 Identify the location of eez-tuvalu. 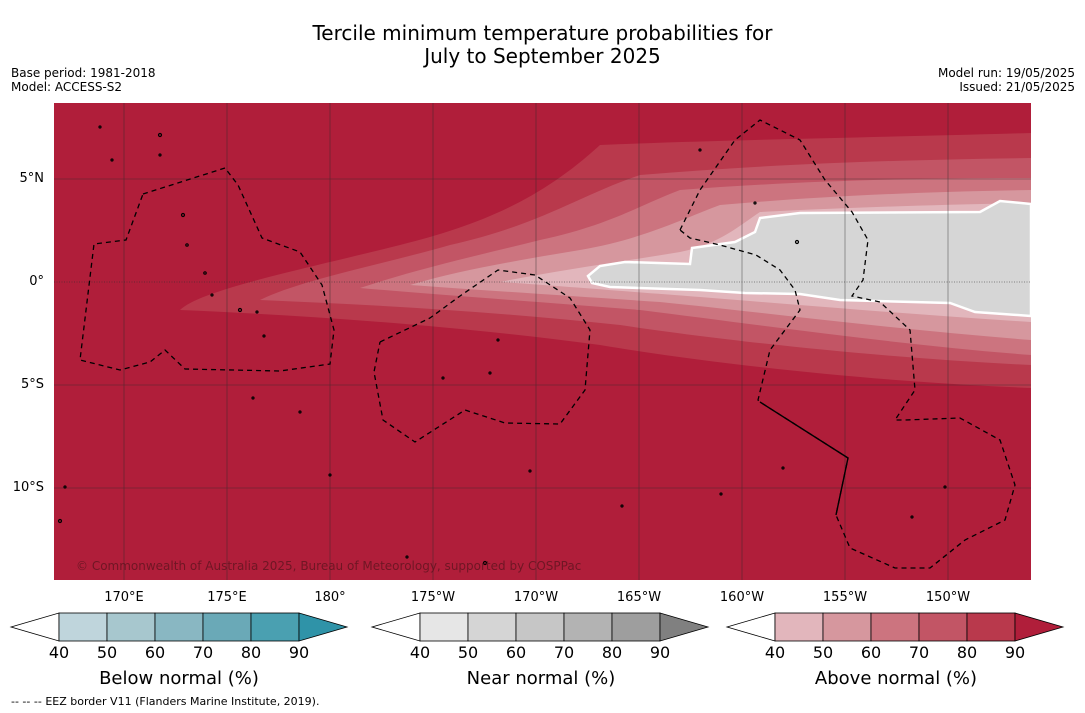
(482, 356).